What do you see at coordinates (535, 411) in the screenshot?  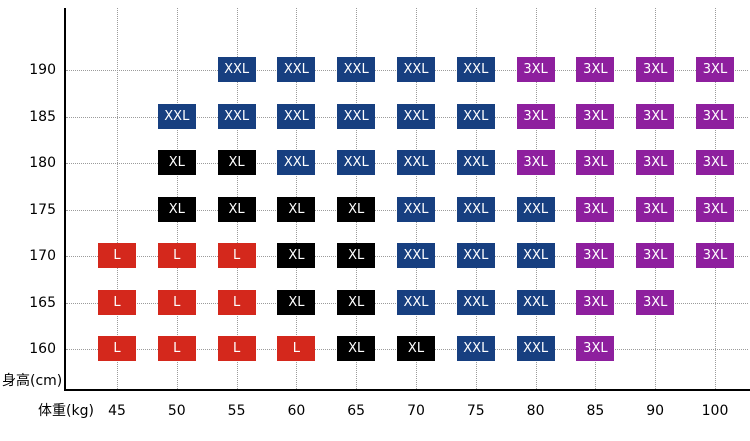 I see `x-tick-label: 80` at bounding box center [535, 411].